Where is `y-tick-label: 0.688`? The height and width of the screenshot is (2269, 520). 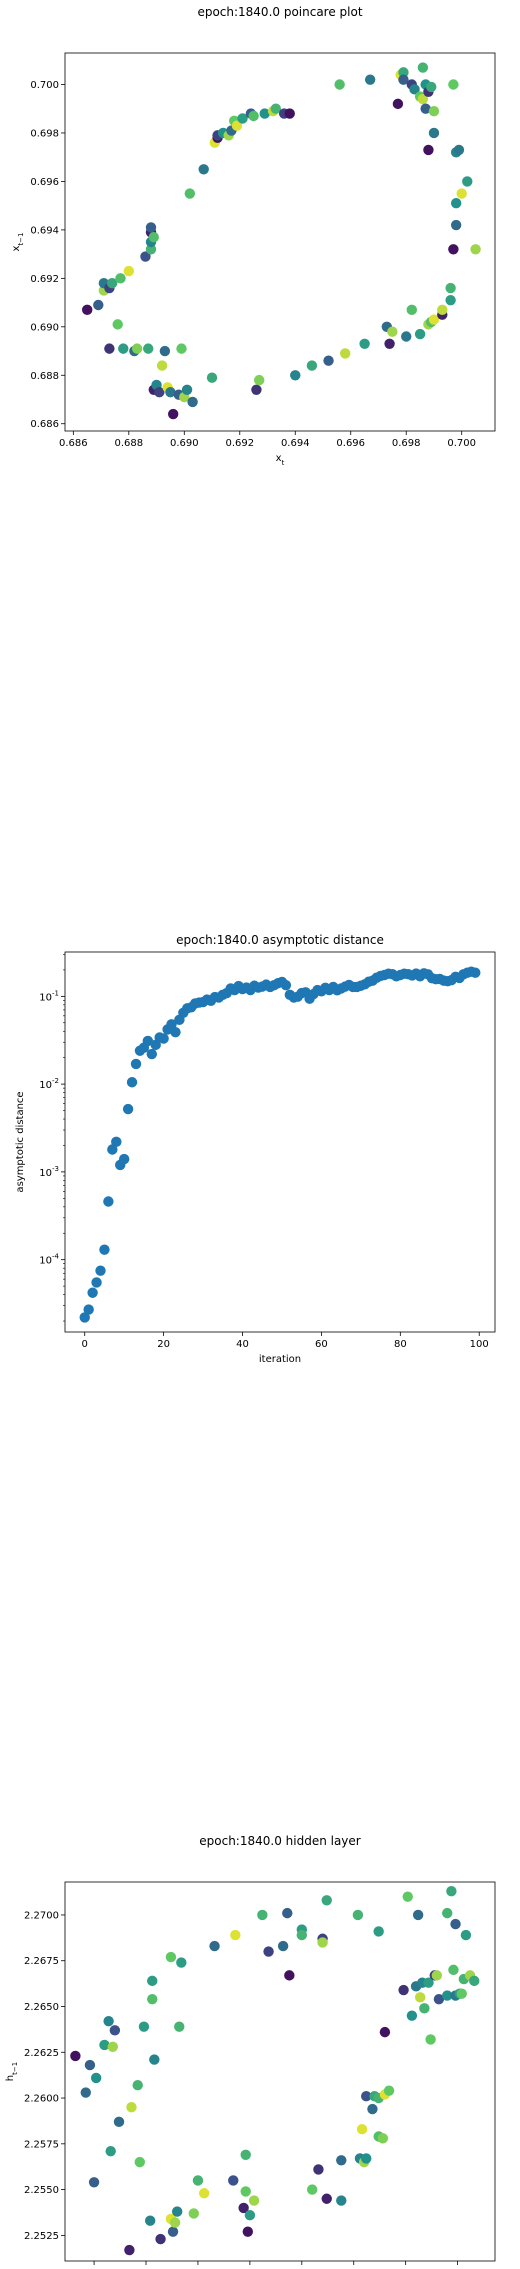
y-tick-label: 0.688 is located at coordinates (44, 376).